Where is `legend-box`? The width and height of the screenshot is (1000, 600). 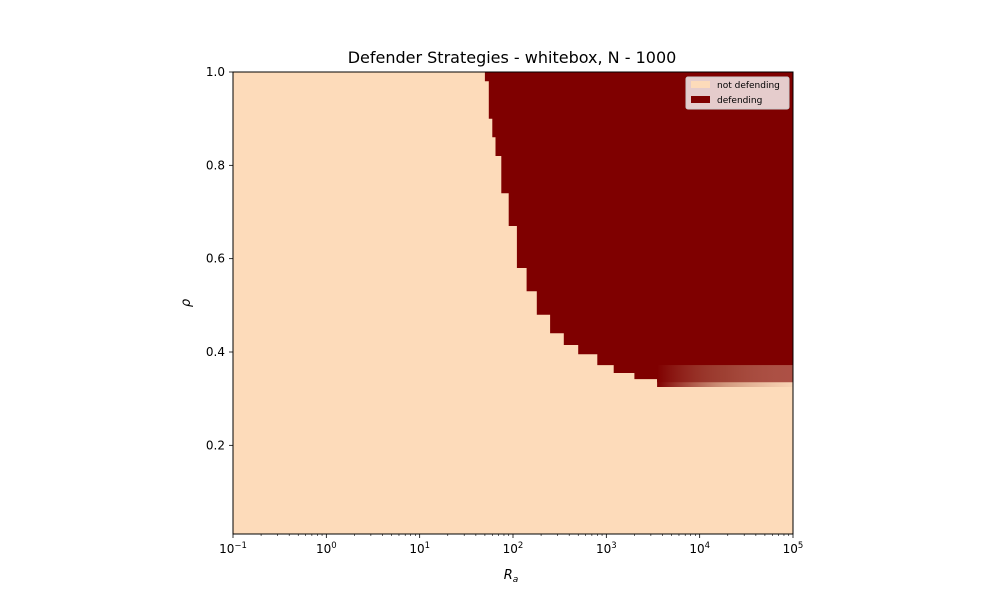 legend-box is located at coordinates (737, 93).